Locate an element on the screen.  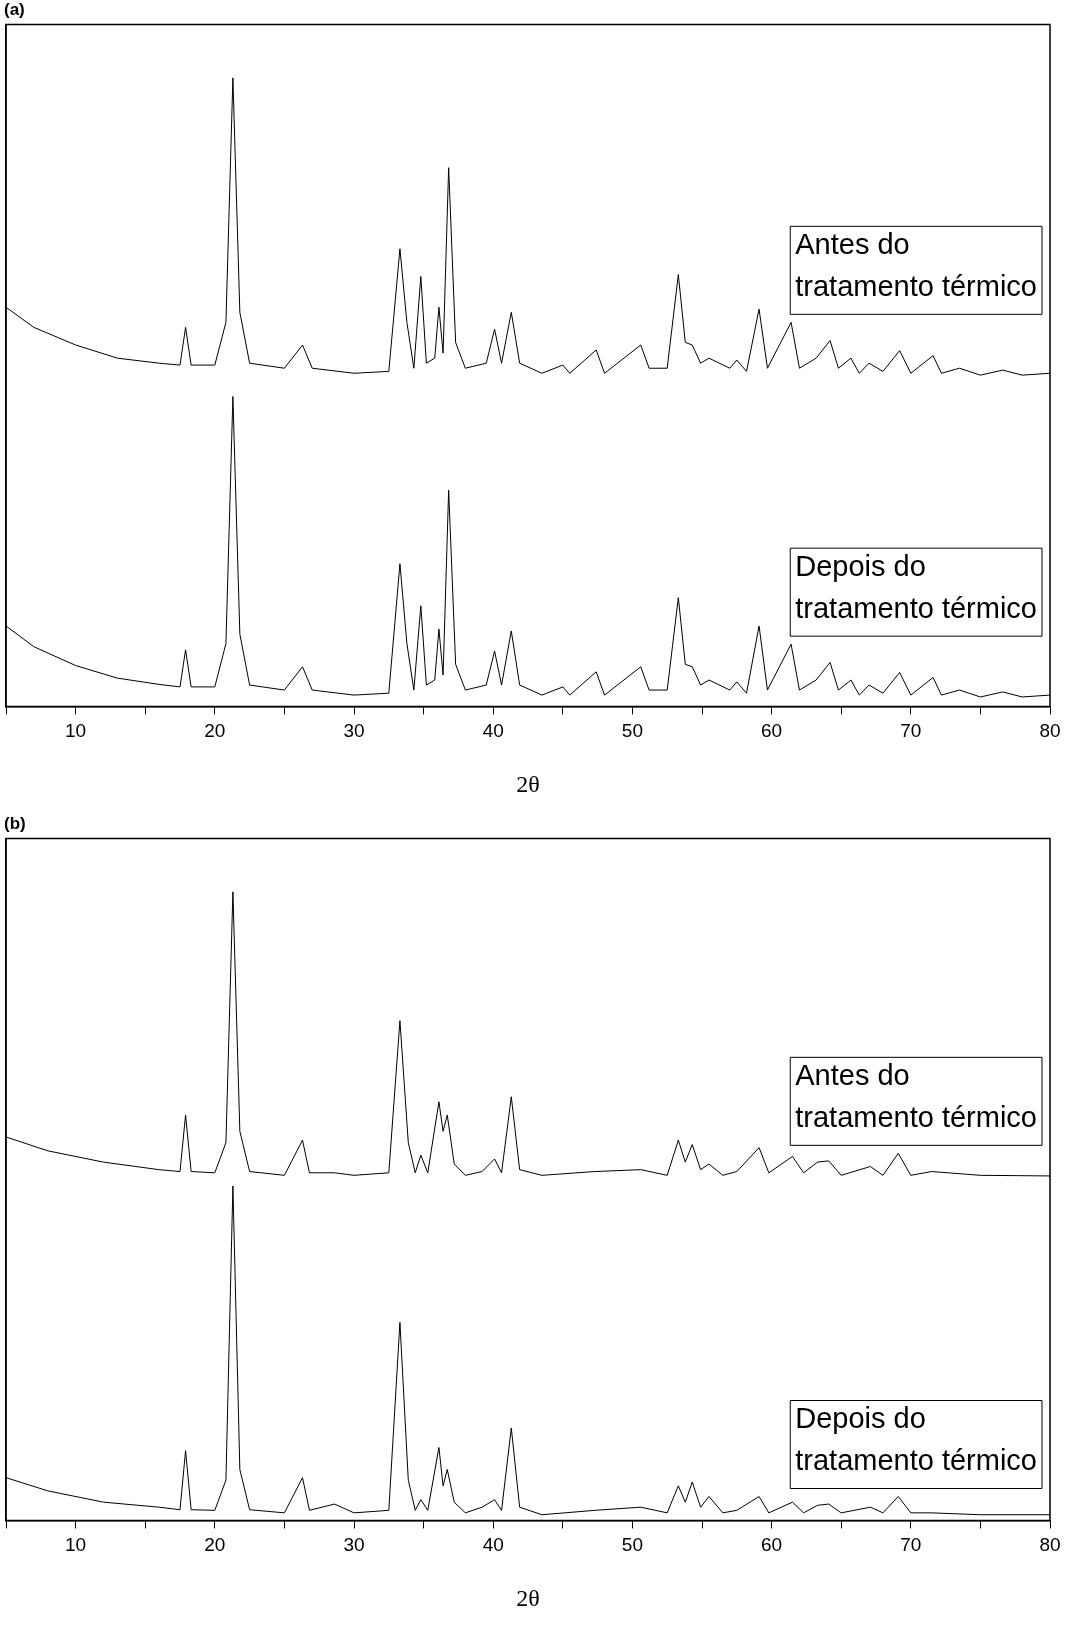
chart-title: (b) is located at coordinates (15, 823).